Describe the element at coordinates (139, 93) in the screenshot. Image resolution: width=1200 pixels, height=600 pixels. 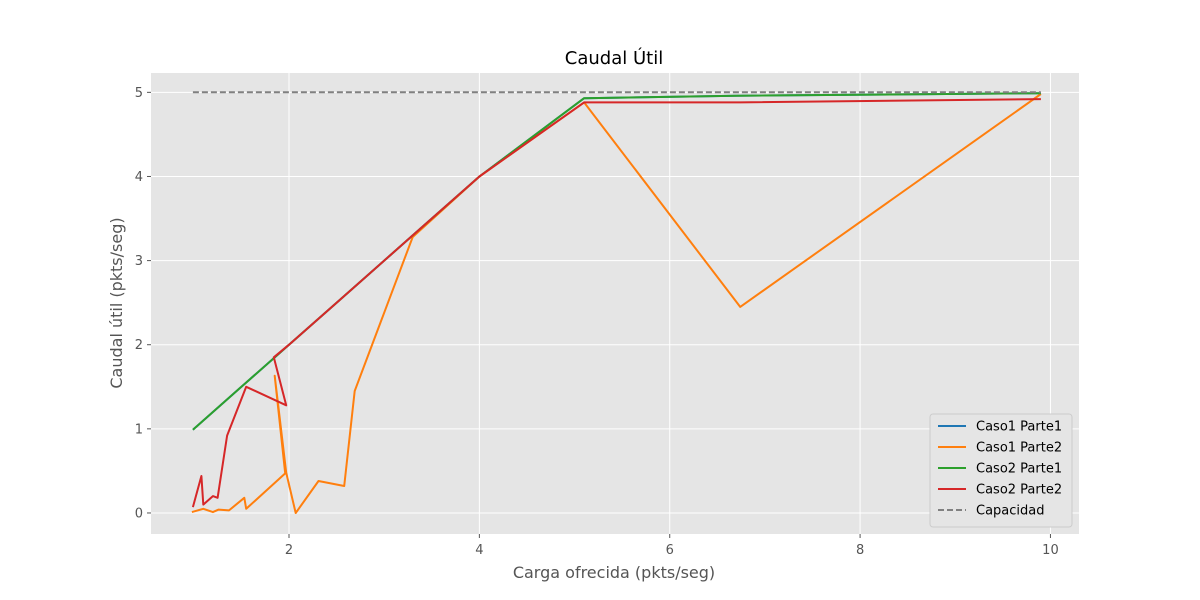
I see `y-tick-label: 5` at that location.